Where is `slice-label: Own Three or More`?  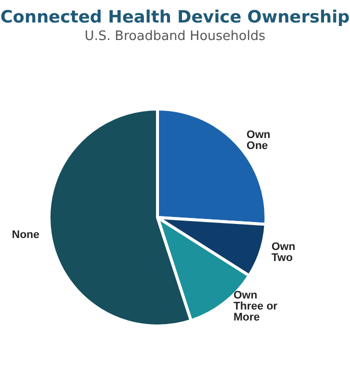
slice-label: Own Three or More is located at coordinates (257, 306).